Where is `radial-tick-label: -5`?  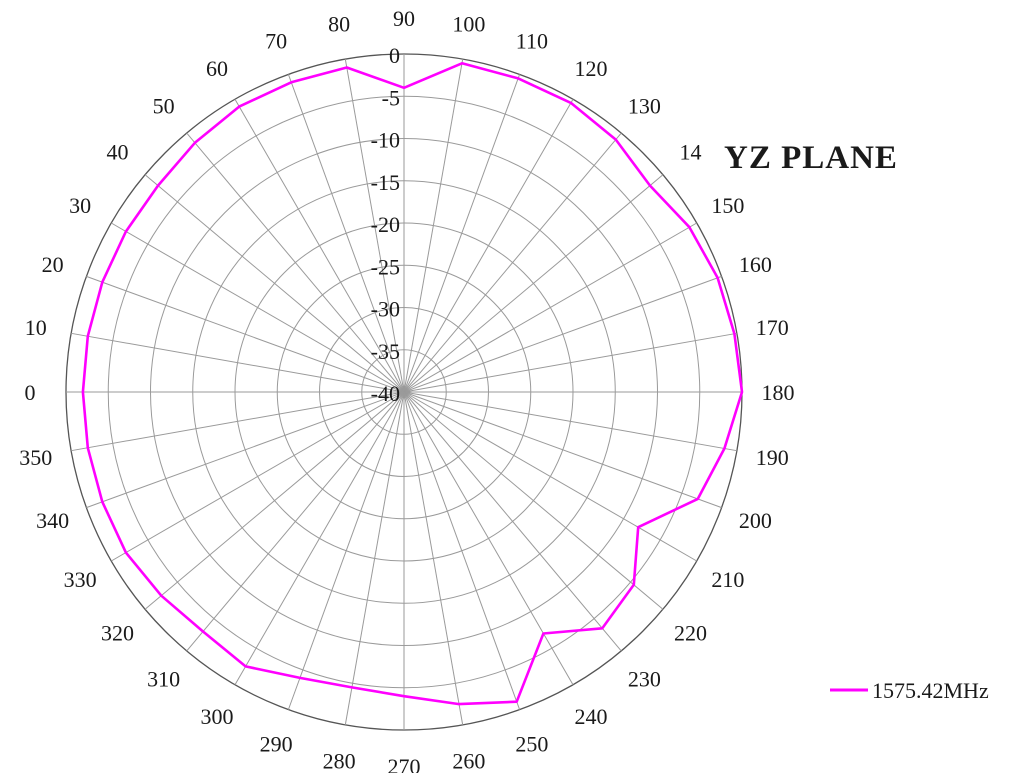
radial-tick-label: -5 is located at coordinates (391, 97).